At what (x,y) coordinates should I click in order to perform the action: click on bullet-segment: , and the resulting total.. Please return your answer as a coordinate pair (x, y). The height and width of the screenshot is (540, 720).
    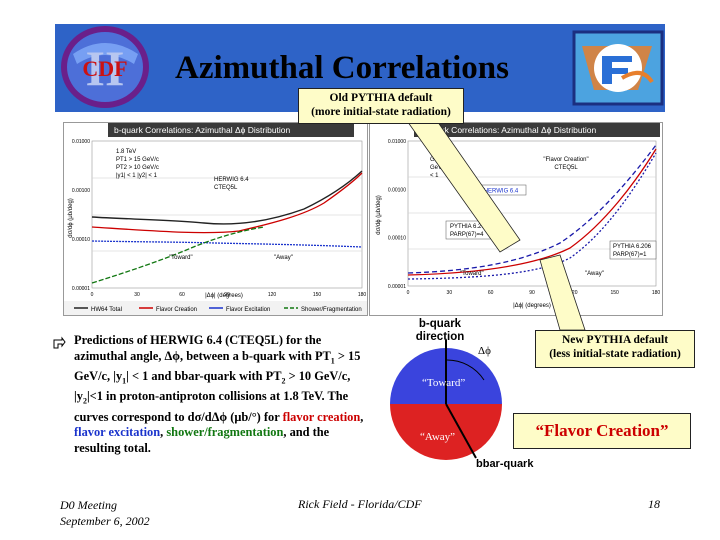
    Looking at the image, I should click on (202, 440).